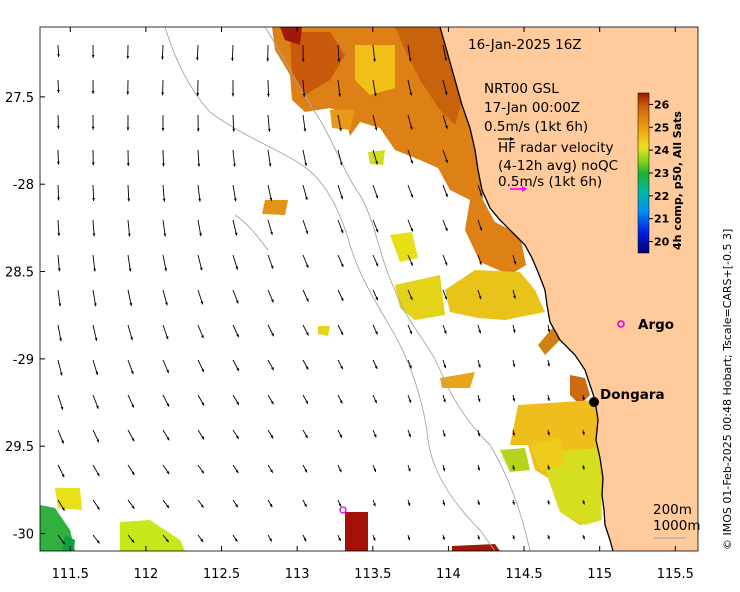 The width and height of the screenshot is (740, 592). I want to click on x-tick-label: 114, so click(448, 574).